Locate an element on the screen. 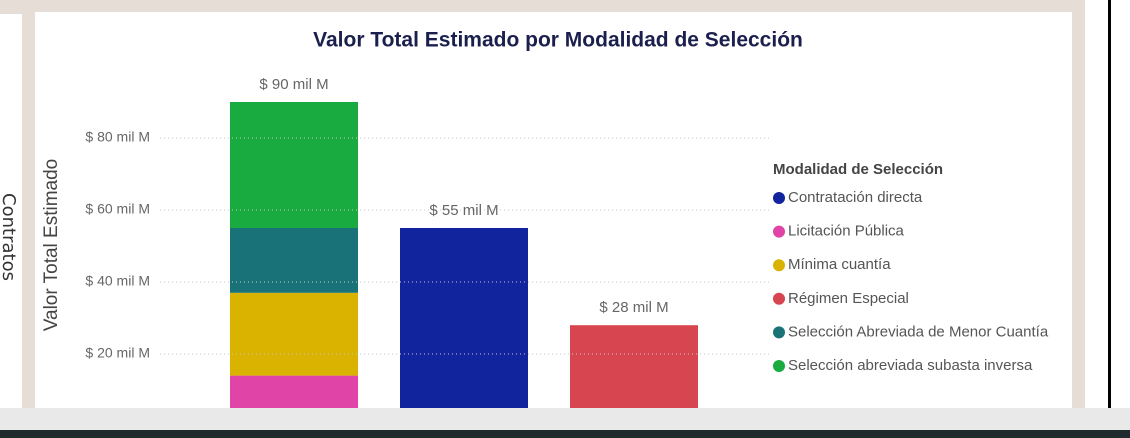  legend-label: Licitación Pública is located at coordinates (846, 231).